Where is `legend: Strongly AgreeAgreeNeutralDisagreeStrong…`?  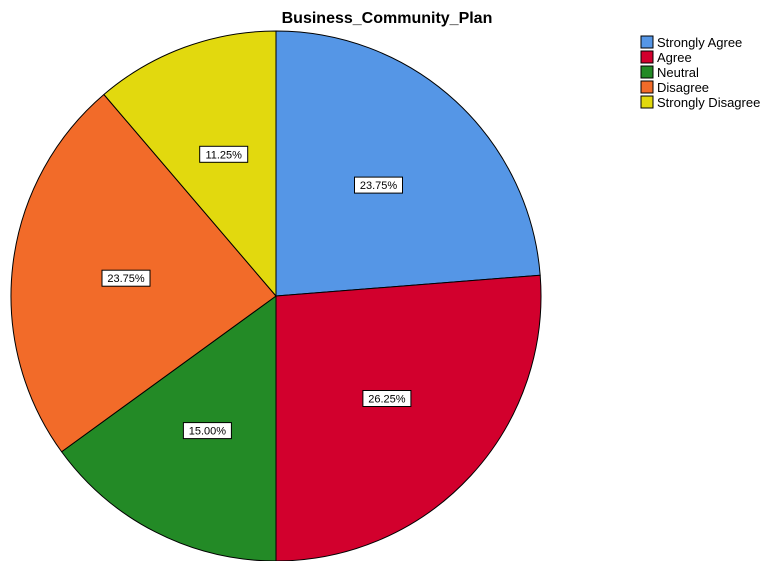
legend: Strongly AgreeAgreeNeutralDisagreeStrong… is located at coordinates (700, 72).